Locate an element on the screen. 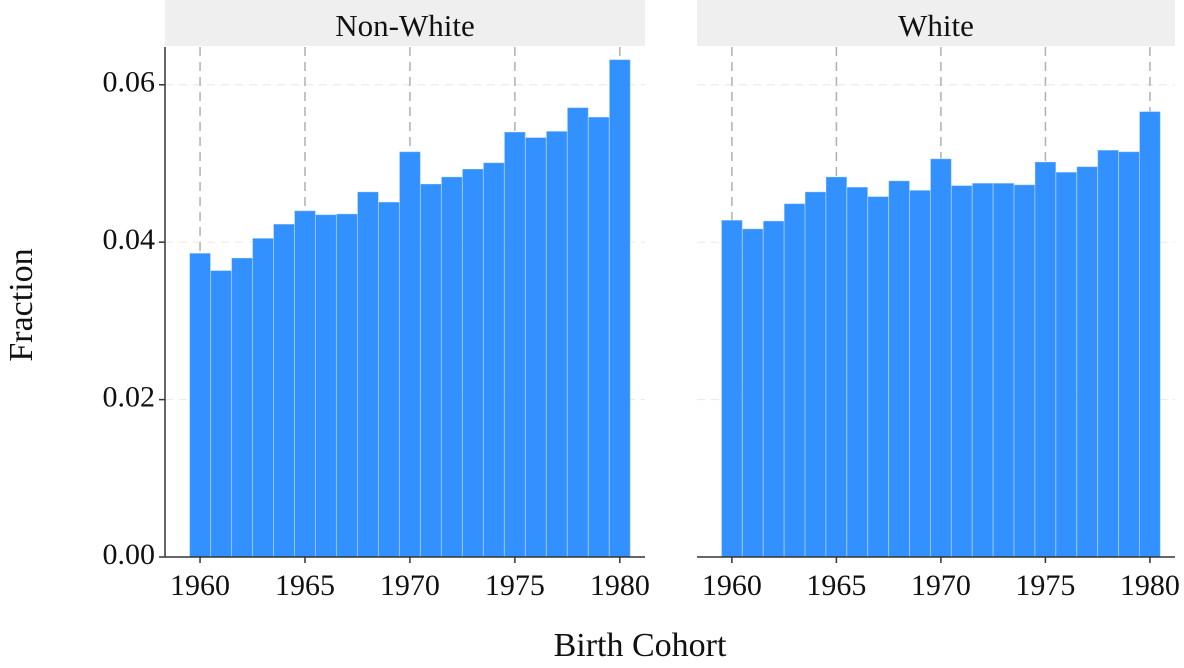 The height and width of the screenshot is (668, 1184). y-tick-label: 0.04 is located at coordinates (129, 239).